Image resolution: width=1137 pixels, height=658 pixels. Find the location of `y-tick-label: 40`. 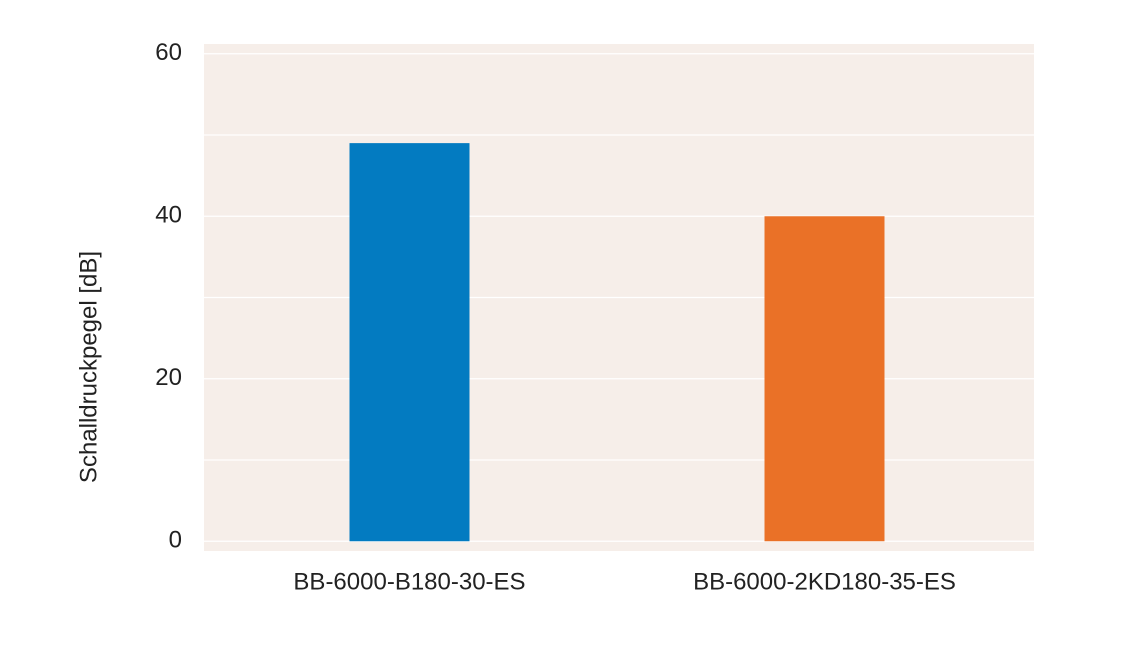

y-tick-label: 40 is located at coordinates (168, 215).